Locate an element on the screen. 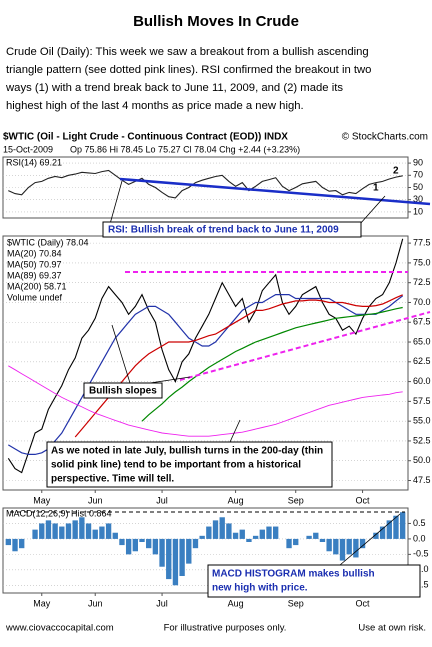 The image size is (432, 647). y-tick-label: 72.5 is located at coordinates (422, 282).